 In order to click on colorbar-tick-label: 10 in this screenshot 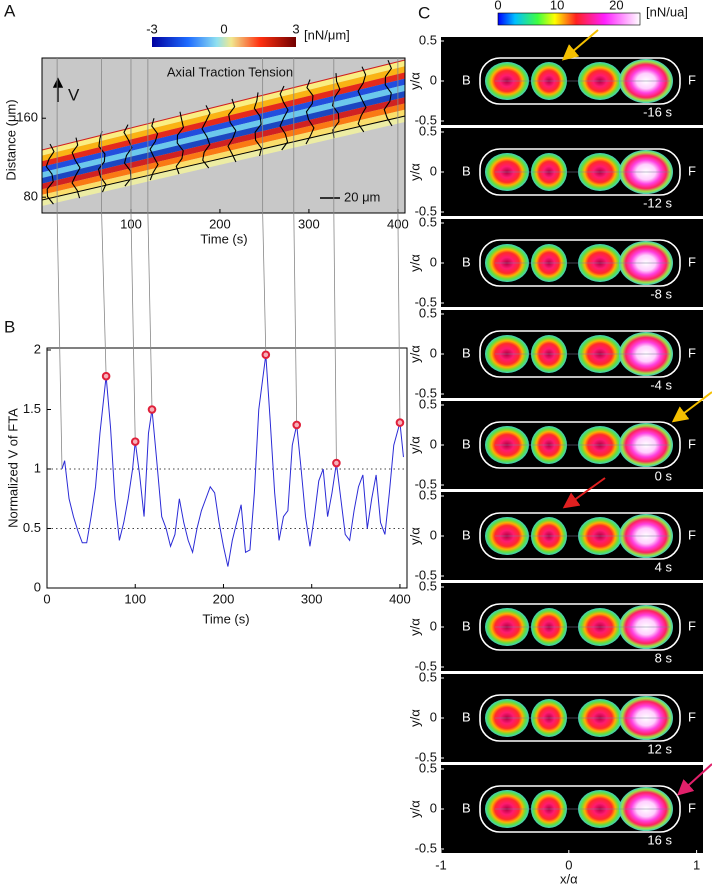, I will do `click(557, 6)`.